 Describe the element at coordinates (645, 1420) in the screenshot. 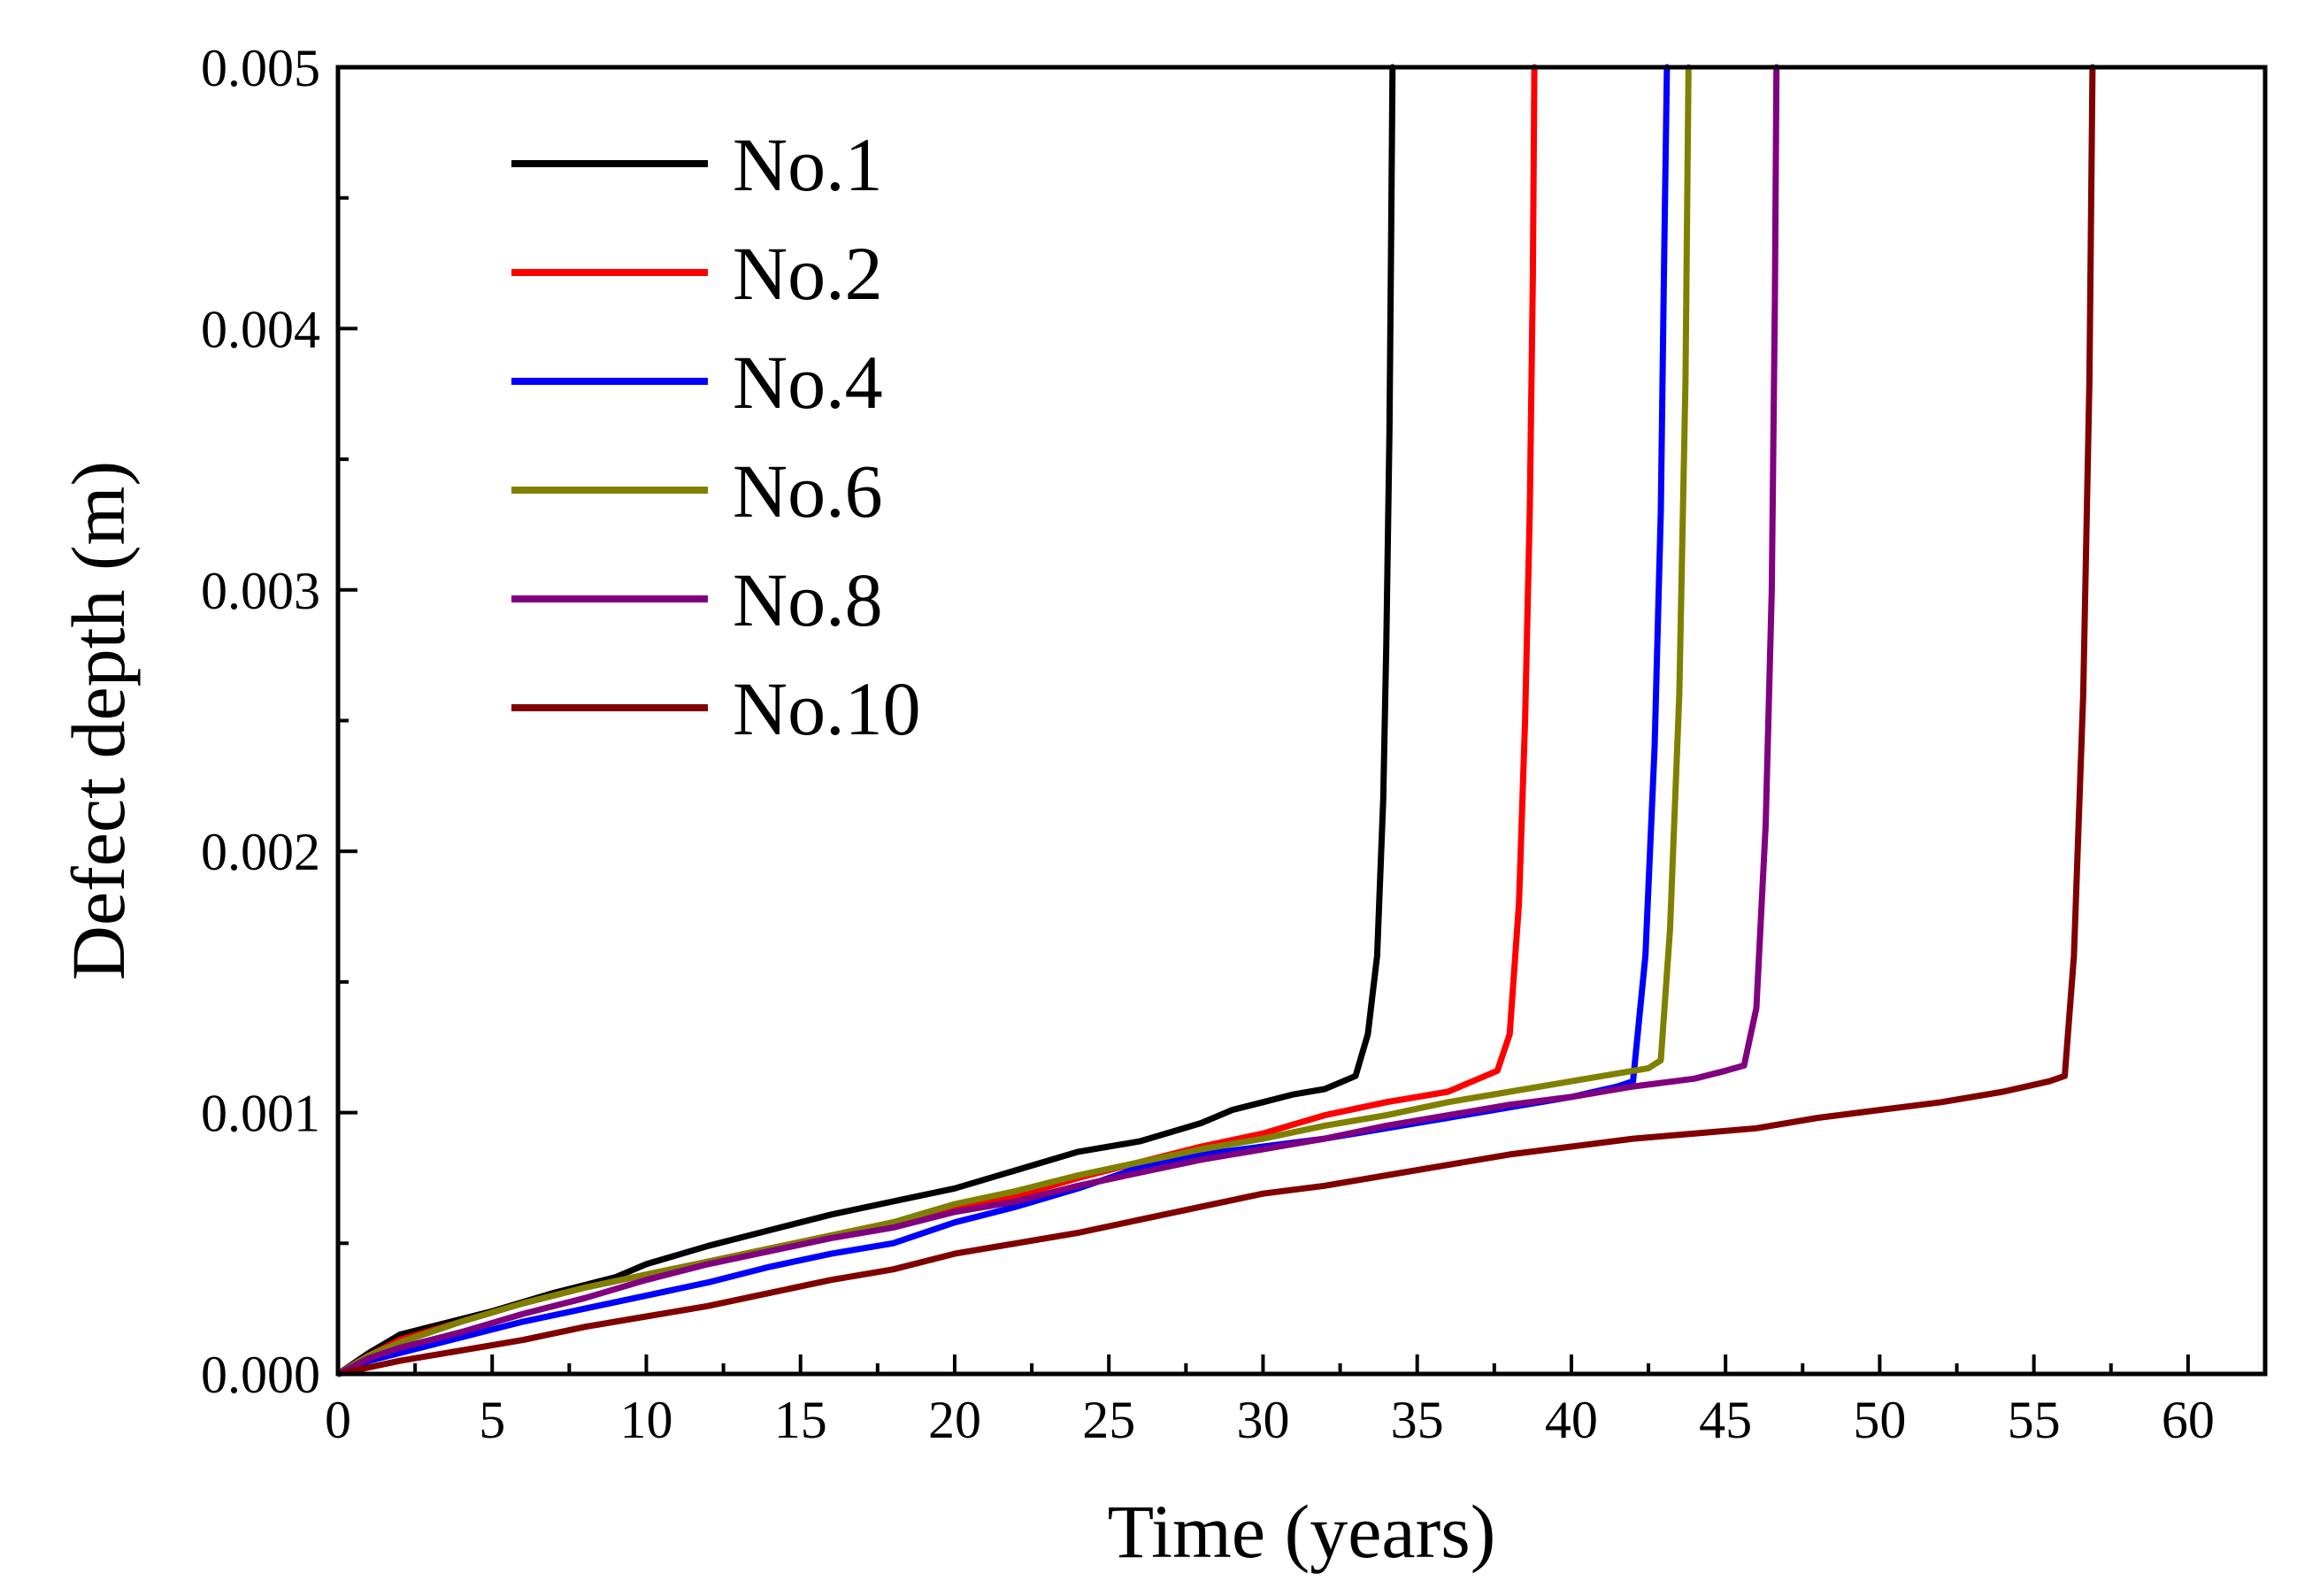

I see `x-tick-label: 10` at that location.